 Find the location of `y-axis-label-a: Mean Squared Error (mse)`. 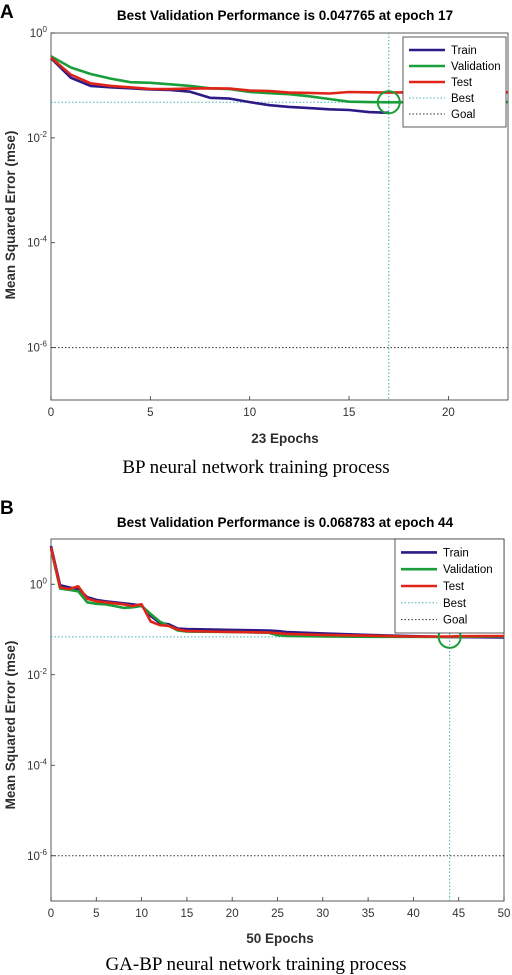

y-axis-label-a: Mean Squared Error (mse) is located at coordinates (10, 215).